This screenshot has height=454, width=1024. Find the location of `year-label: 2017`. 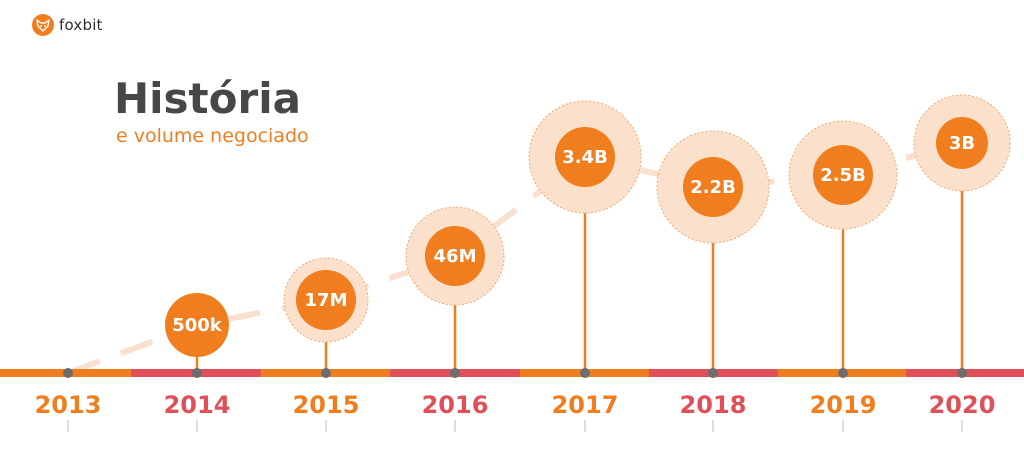

year-label: 2017 is located at coordinates (585, 405).